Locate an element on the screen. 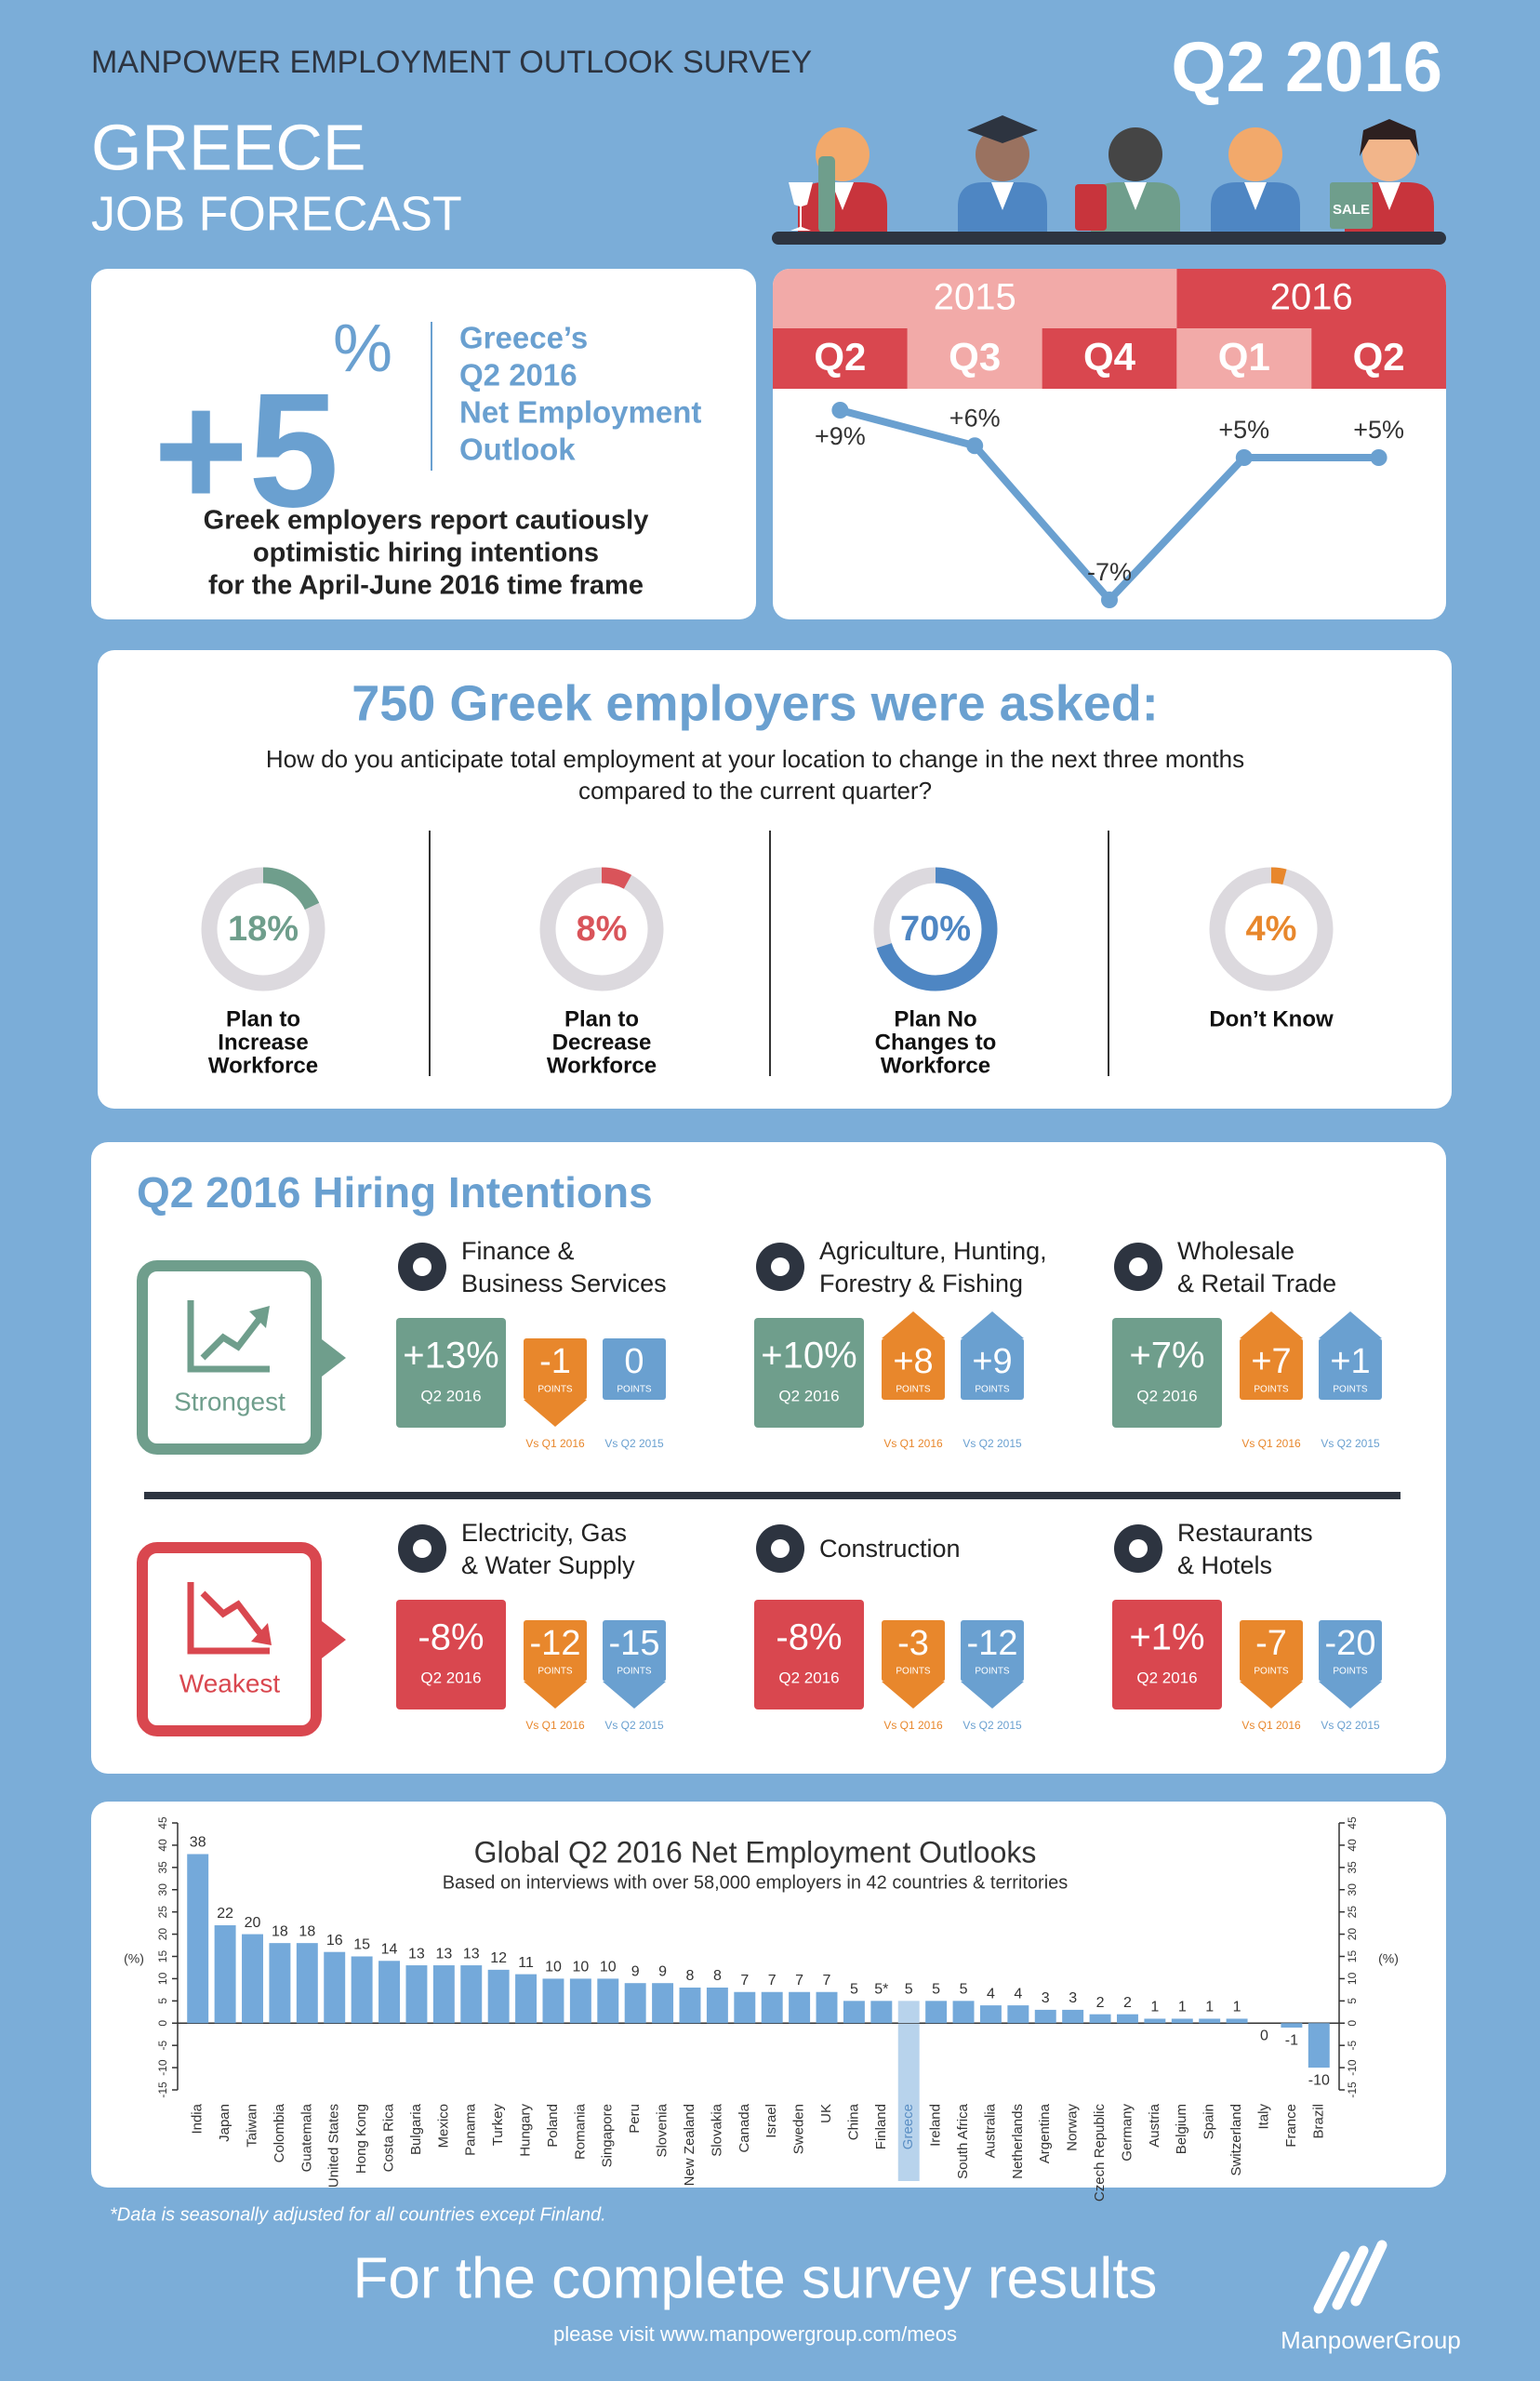 The image size is (1540, 2381). rank-label: Weakest is located at coordinates (230, 1683).